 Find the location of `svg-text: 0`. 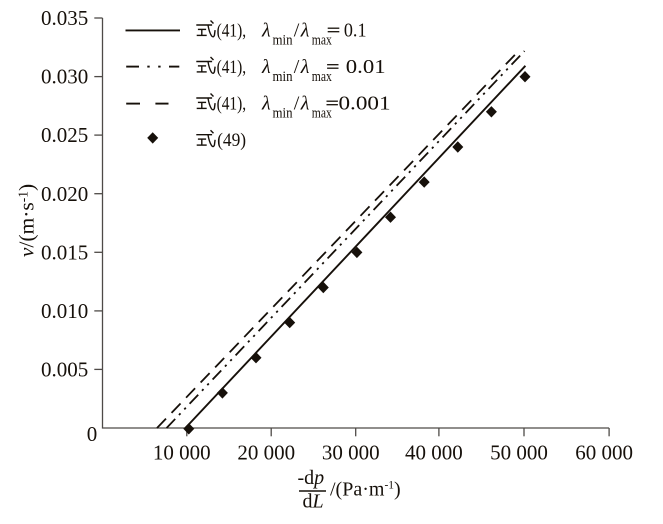

svg-text: 0 is located at coordinates (92, 434).